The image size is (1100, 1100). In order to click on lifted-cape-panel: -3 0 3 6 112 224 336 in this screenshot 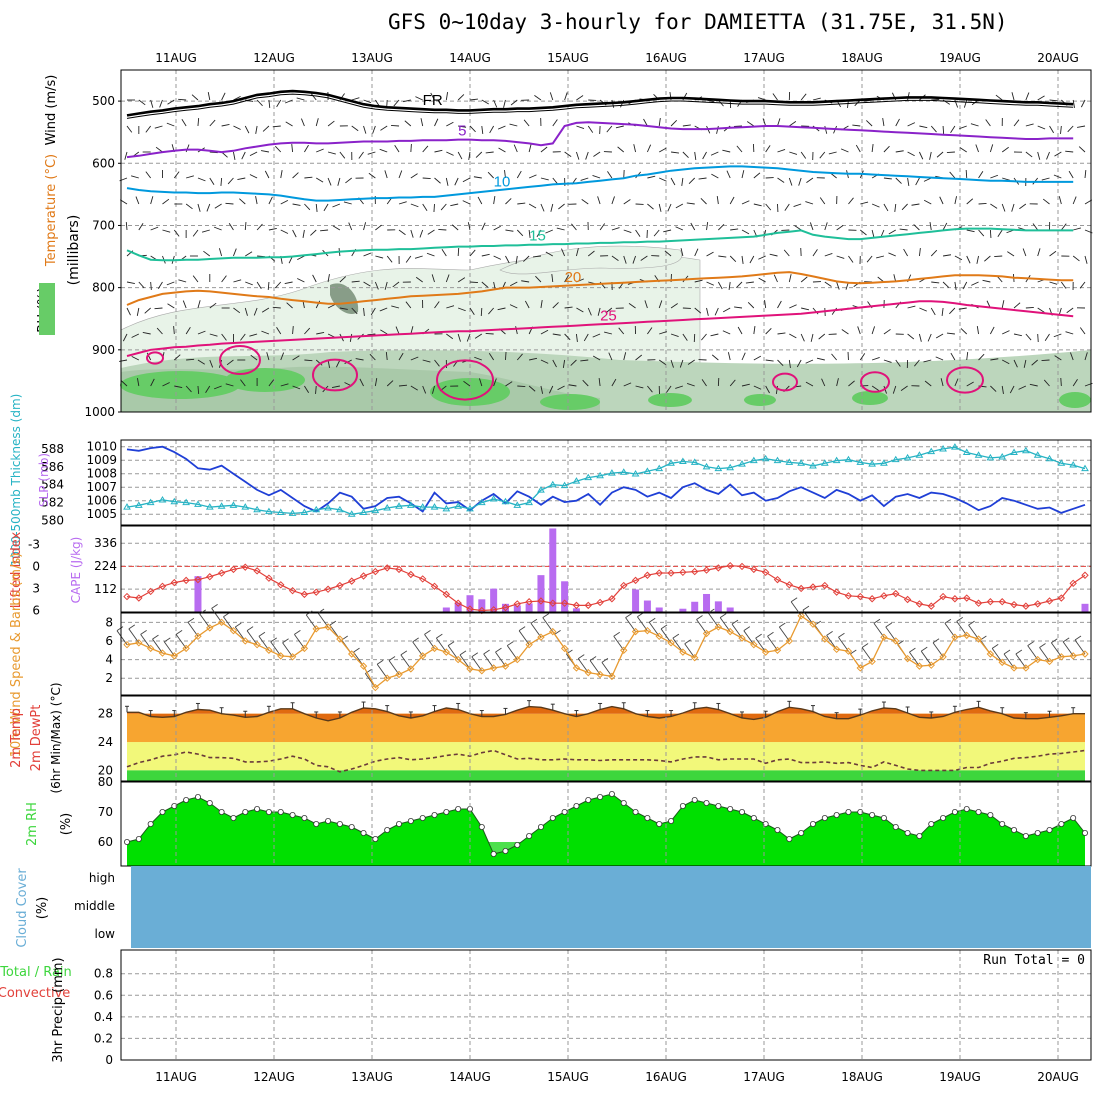, I will do `click(560, 571)`.